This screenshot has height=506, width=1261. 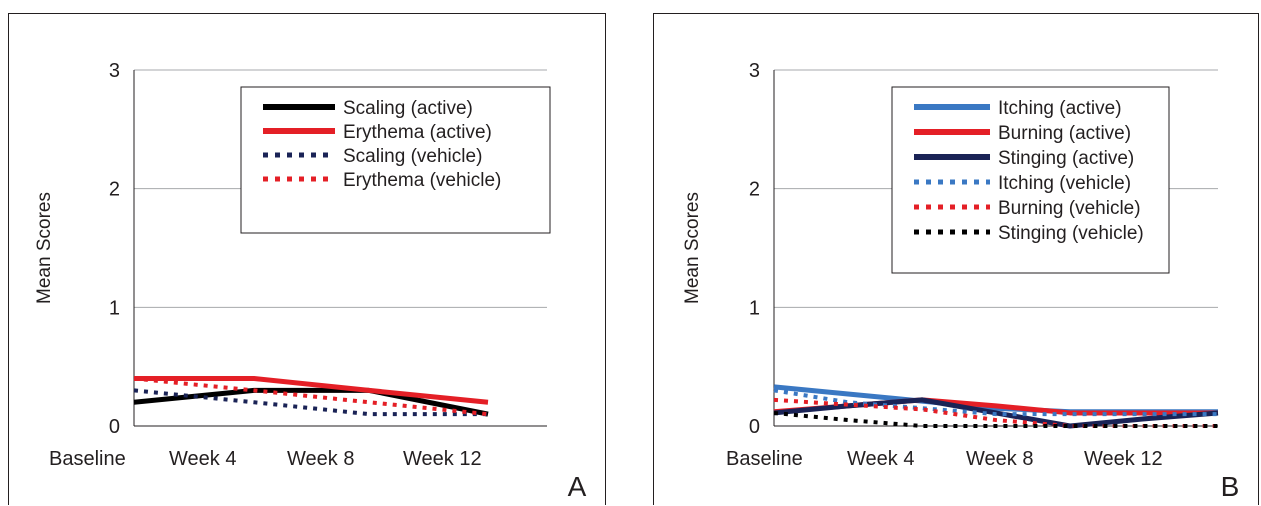 I want to click on legend-label: Burning (active), so click(x=1064, y=133).